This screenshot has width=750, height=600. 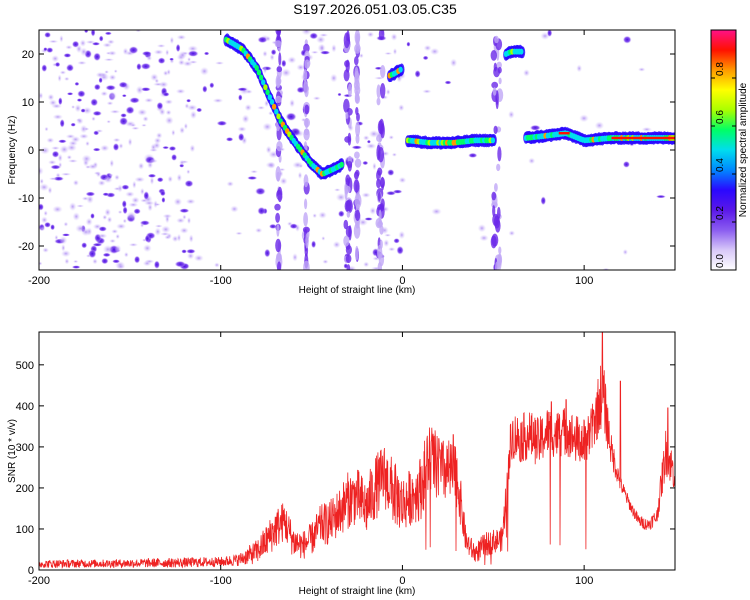 I want to click on snr-xtick-label: 100, so click(x=584, y=581).